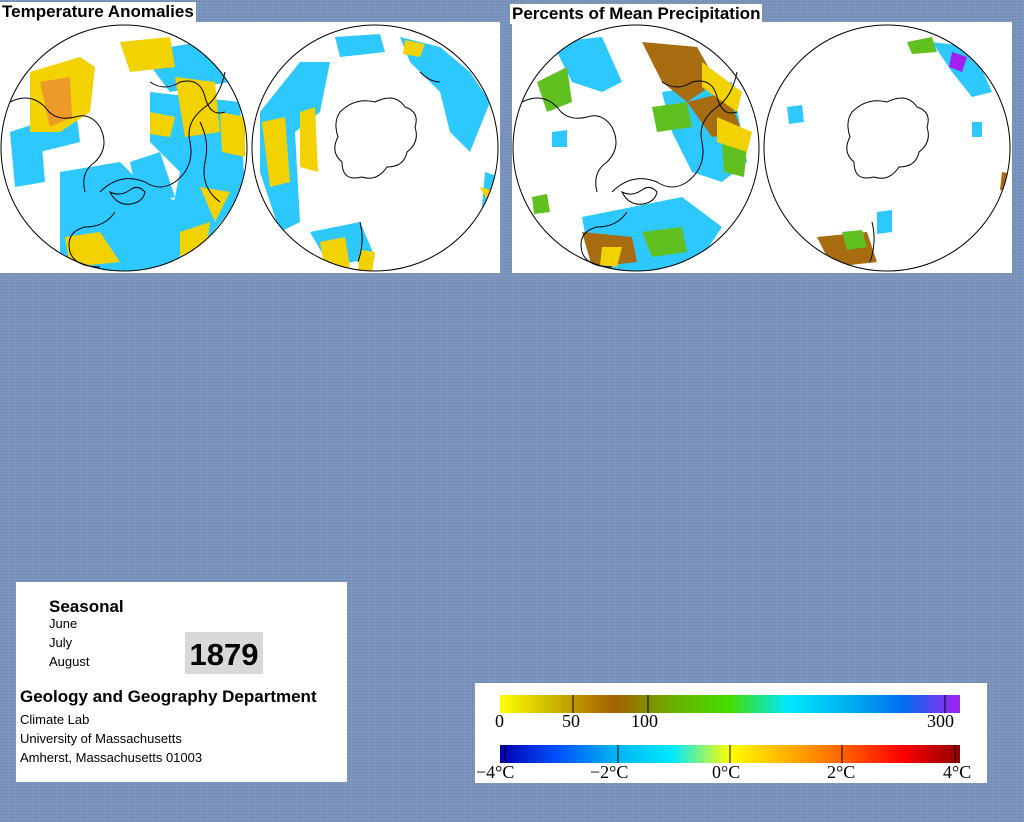 This screenshot has height=822, width=1024. Describe the element at coordinates (730, 704) in the screenshot. I see `precipitation-colorbar` at that location.